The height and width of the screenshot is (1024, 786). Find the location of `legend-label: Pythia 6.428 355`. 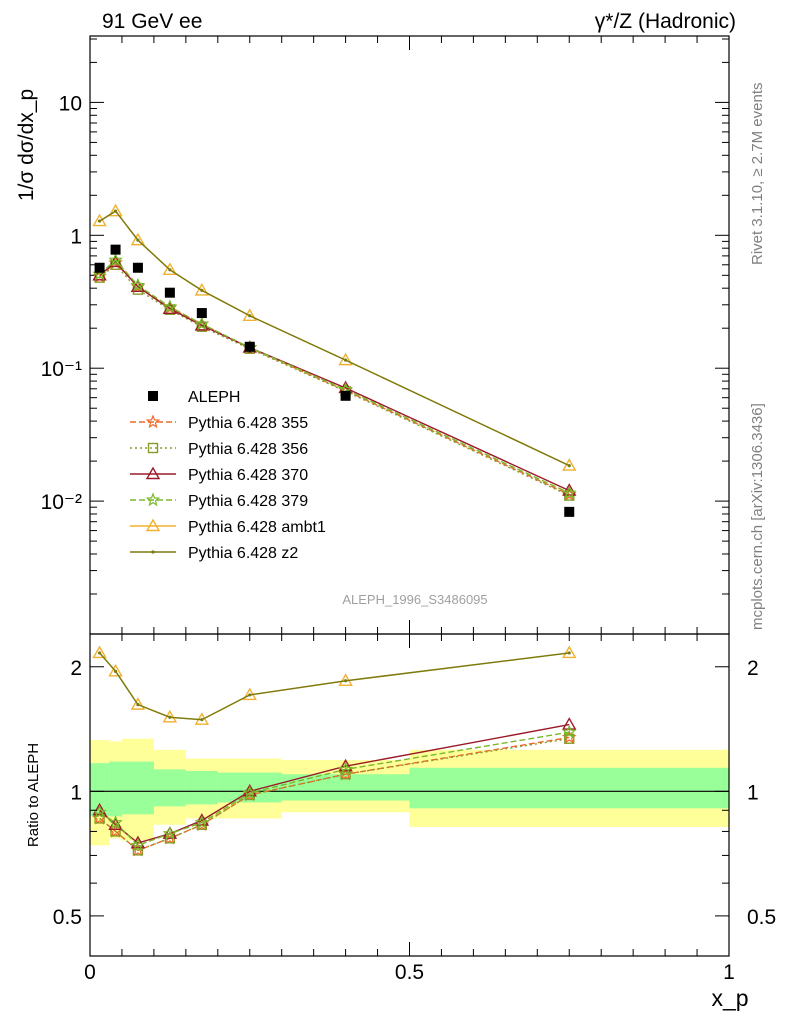

legend-label: Pythia 6.428 355 is located at coordinates (248, 423).